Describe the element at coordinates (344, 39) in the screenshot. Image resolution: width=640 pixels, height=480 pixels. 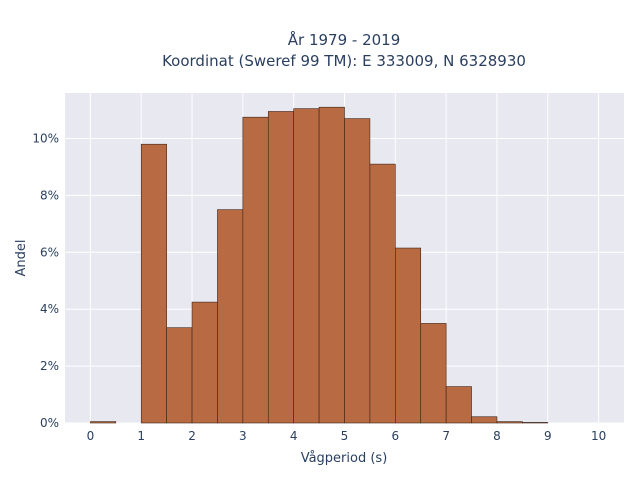
I see `chart-title-line1: År 1979 - 2019` at that location.